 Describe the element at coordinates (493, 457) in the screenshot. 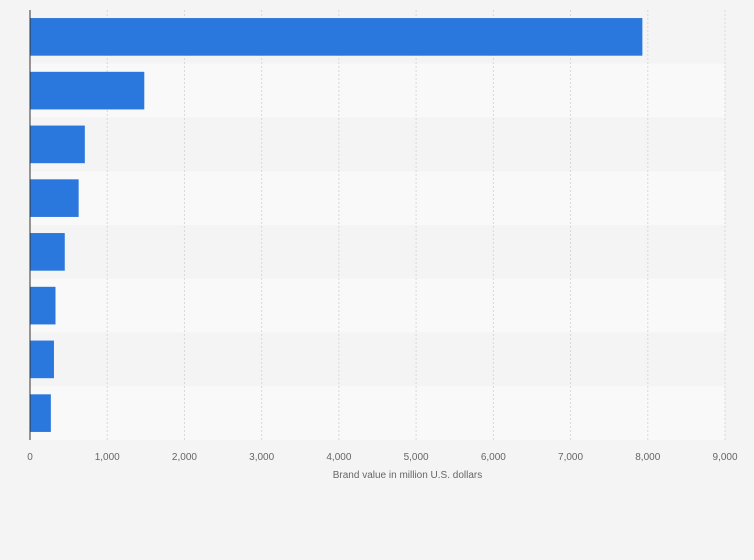

I see `x-tick-label: 6,000` at that location.